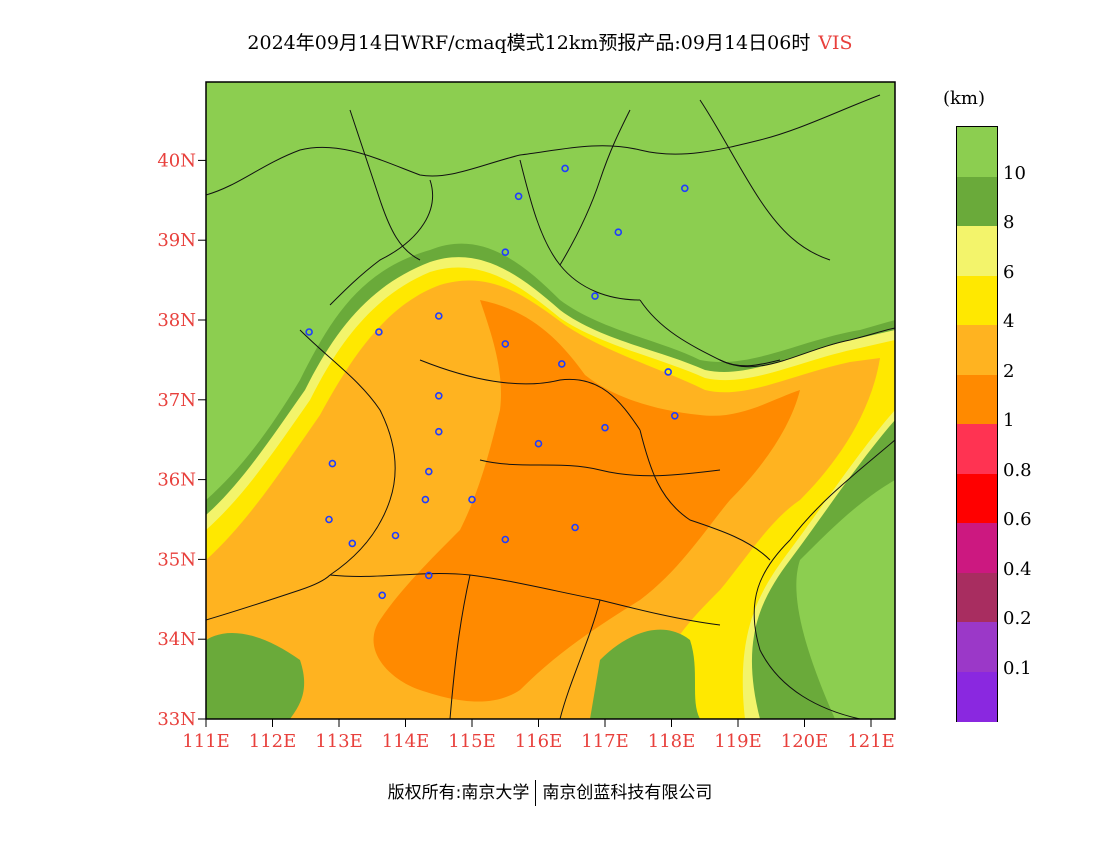  I want to click on field-dark-orange-patch, so click(535, 550).